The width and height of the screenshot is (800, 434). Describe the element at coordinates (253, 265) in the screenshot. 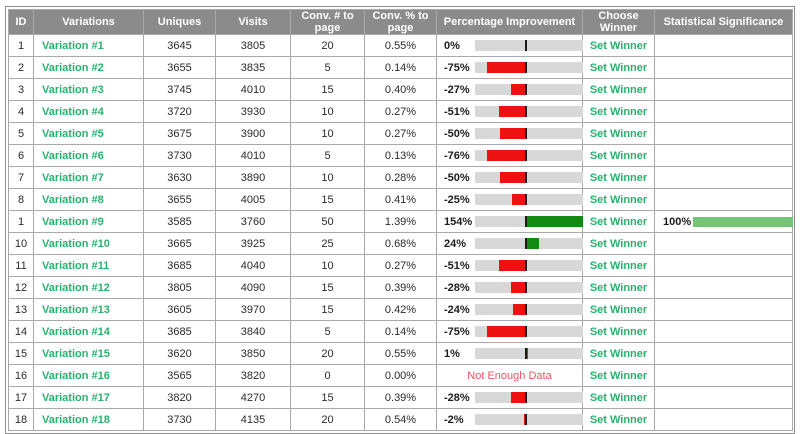

I see `visits-cell: 4040` at that location.